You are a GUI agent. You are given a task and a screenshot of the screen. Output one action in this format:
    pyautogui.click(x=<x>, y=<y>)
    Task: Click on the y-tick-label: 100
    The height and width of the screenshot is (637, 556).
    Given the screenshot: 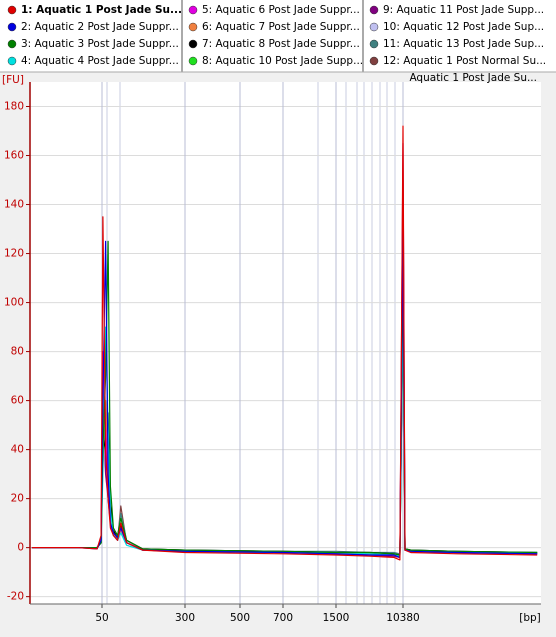 What is the action you would take?
    pyautogui.click(x=14, y=303)
    